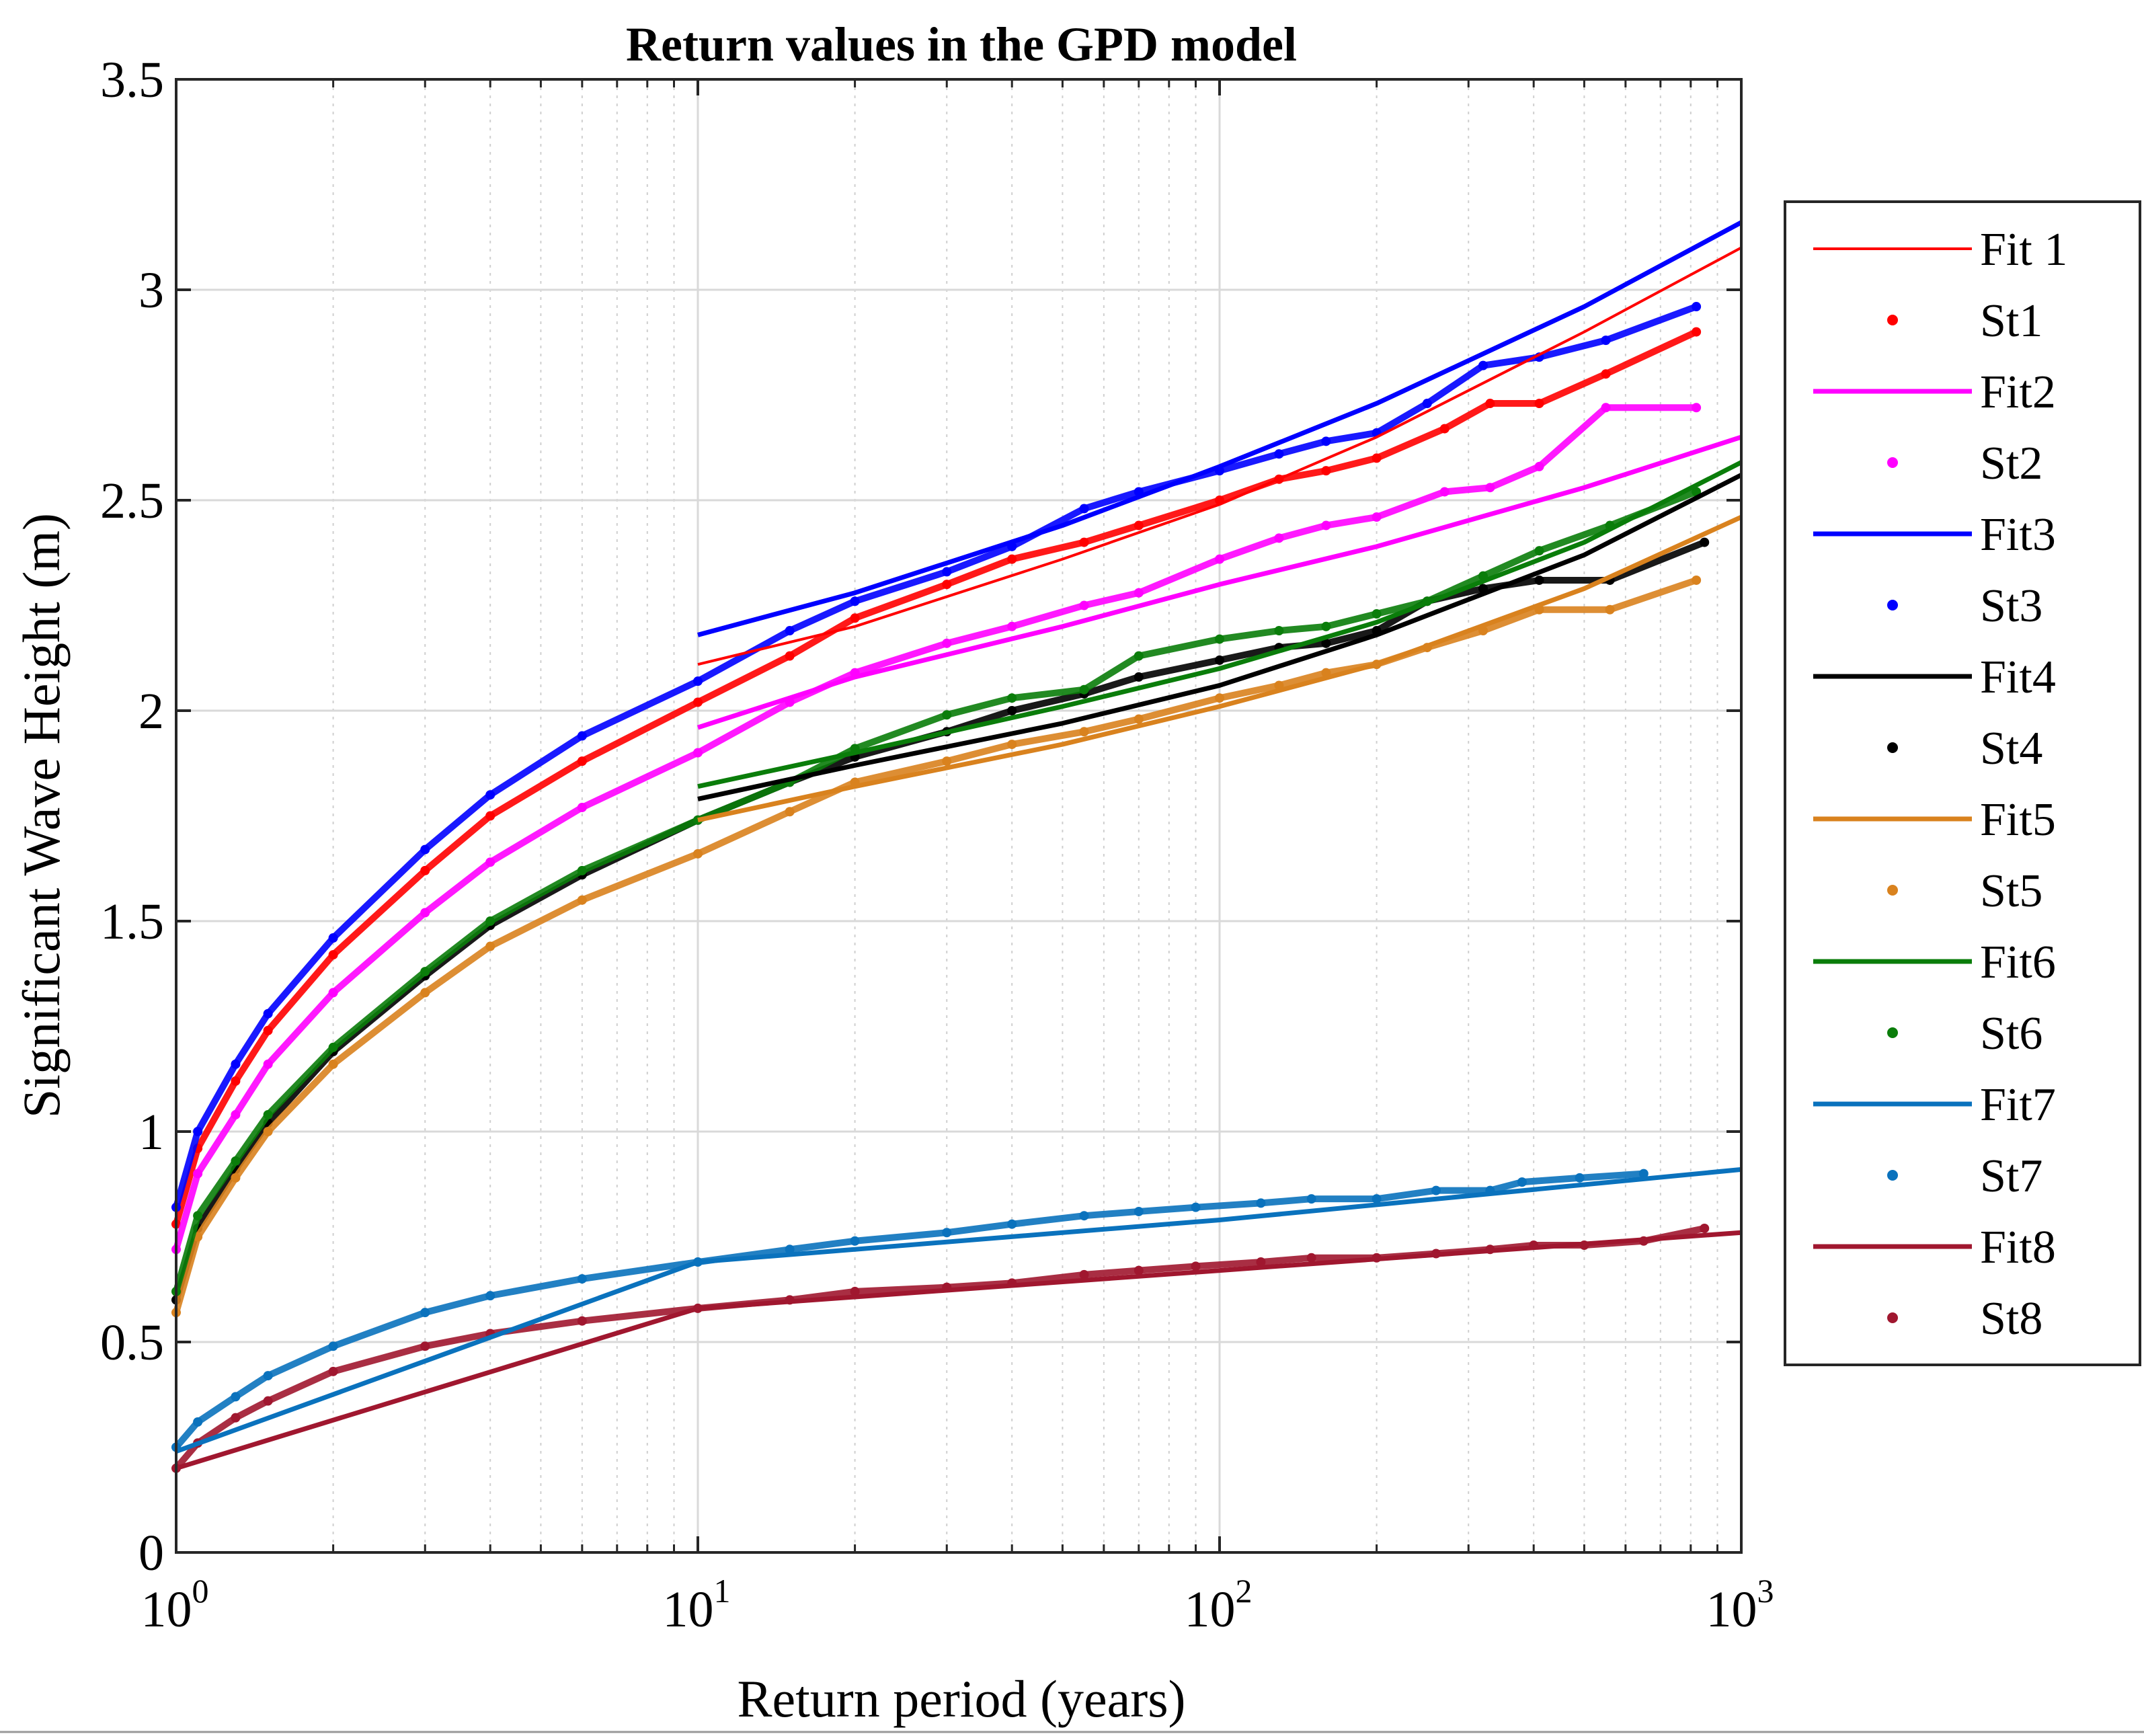 This screenshot has width=2144, height=1736. What do you see at coordinates (2018, 677) in the screenshot?
I see `legend-label: Fit4` at bounding box center [2018, 677].